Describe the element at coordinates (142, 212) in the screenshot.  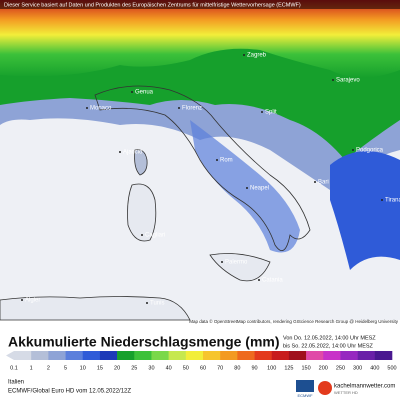
I see `sardinia` at that location.